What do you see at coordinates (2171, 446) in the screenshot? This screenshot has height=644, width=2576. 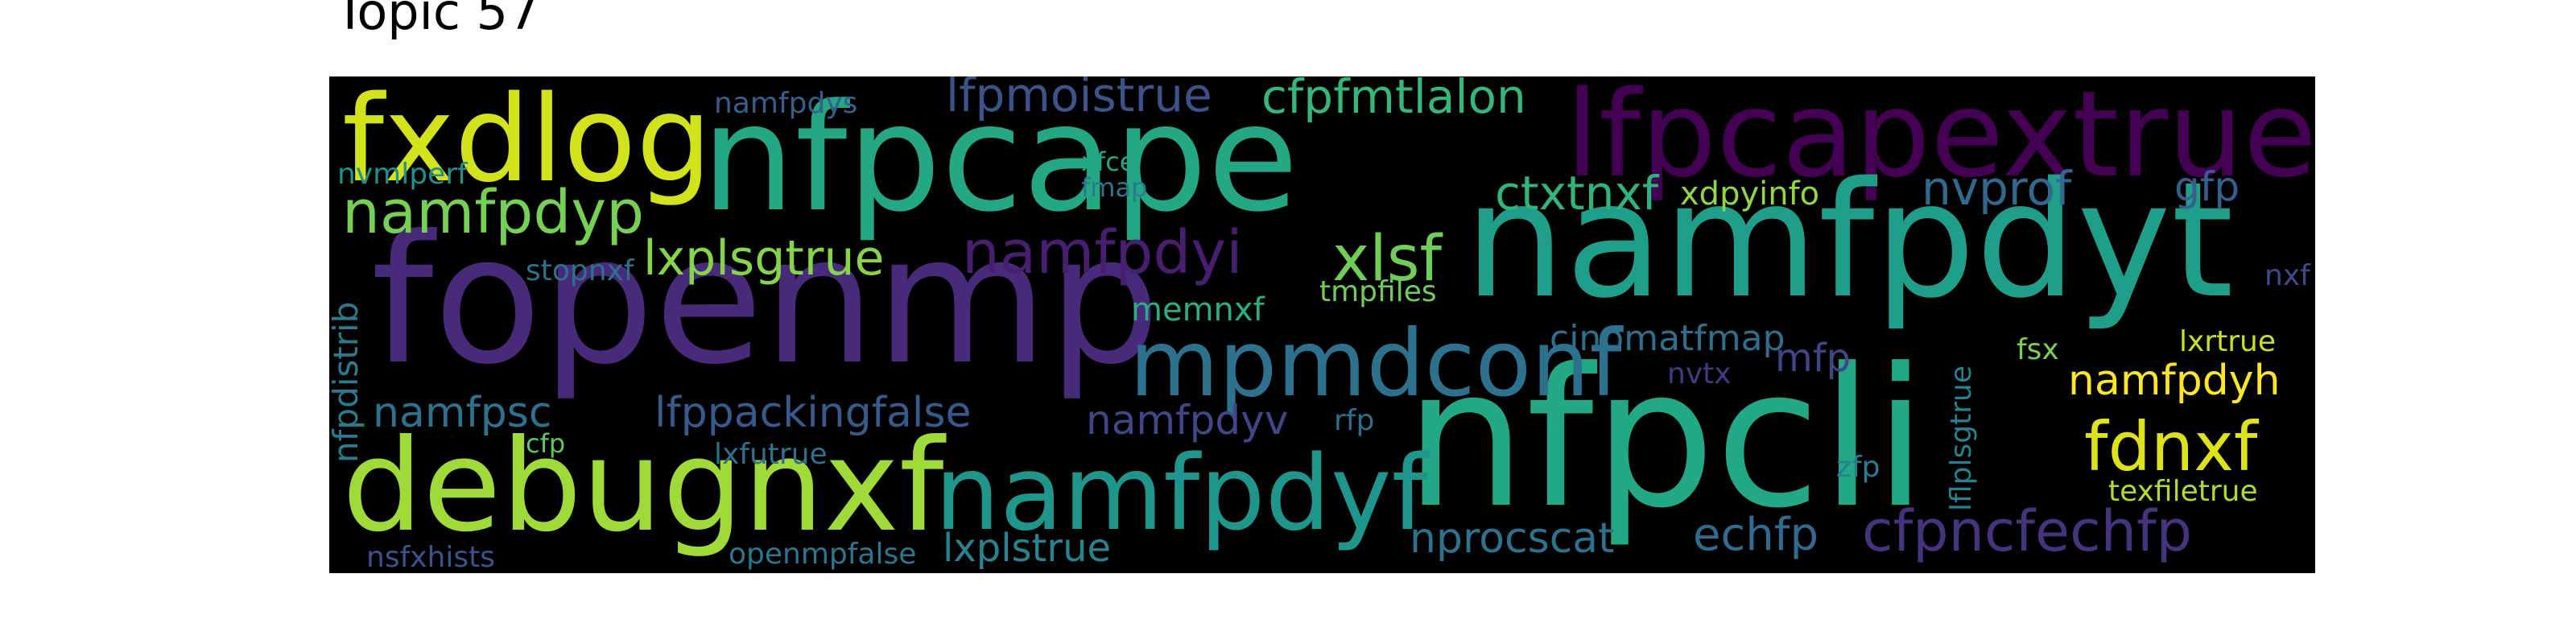 I see `word-fdnxf: fdnxf` at bounding box center [2171, 446].